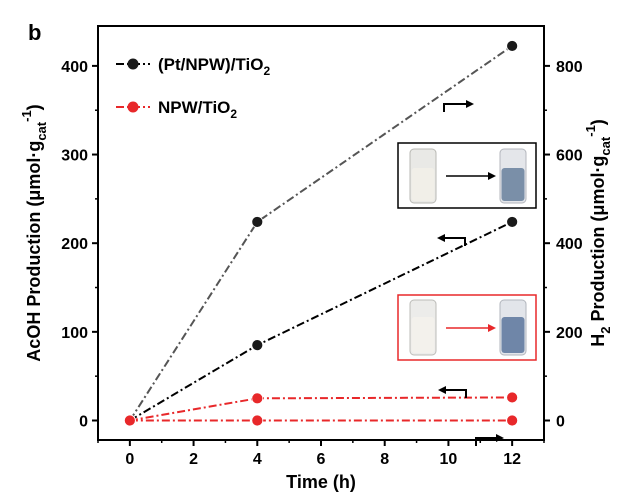  I want to click on left-y-axis-ticks: 0 100 200 300 400, so click(79, 244).